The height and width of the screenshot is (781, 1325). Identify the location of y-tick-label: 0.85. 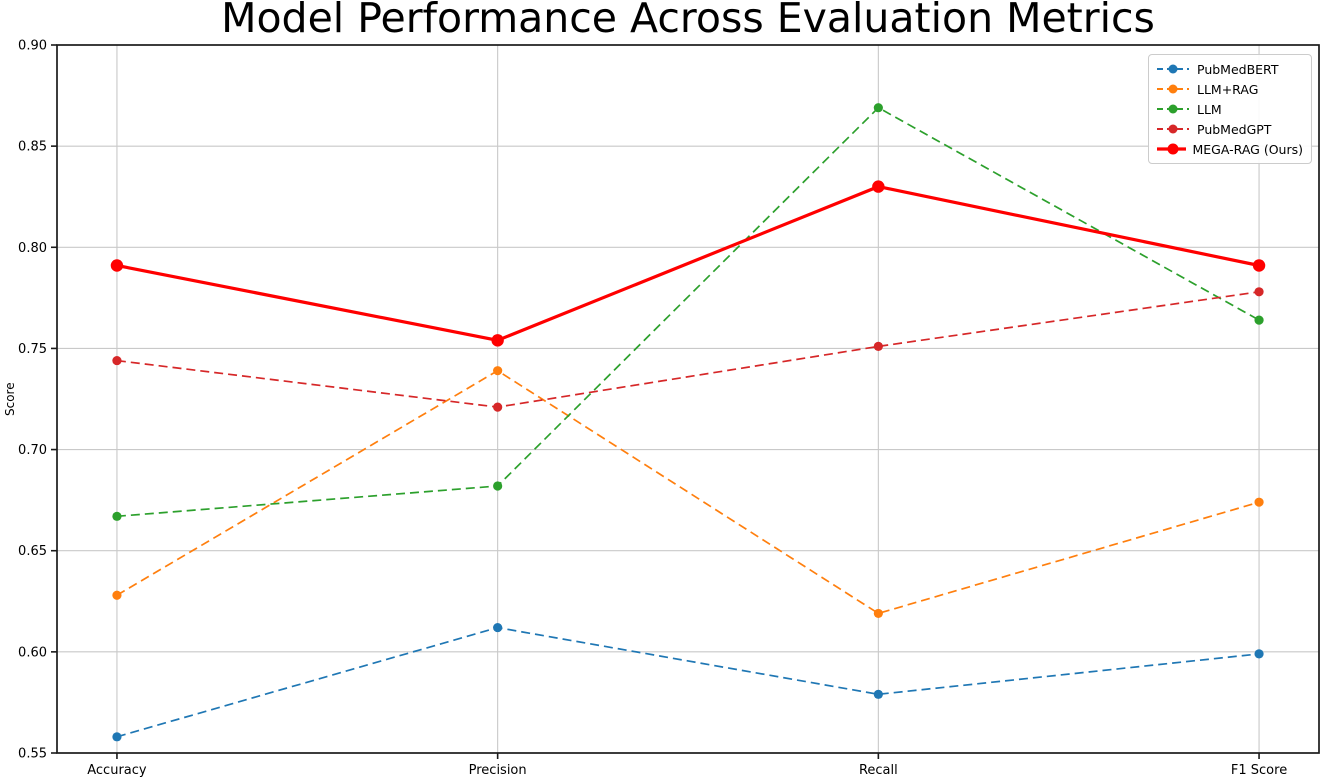
(32, 147).